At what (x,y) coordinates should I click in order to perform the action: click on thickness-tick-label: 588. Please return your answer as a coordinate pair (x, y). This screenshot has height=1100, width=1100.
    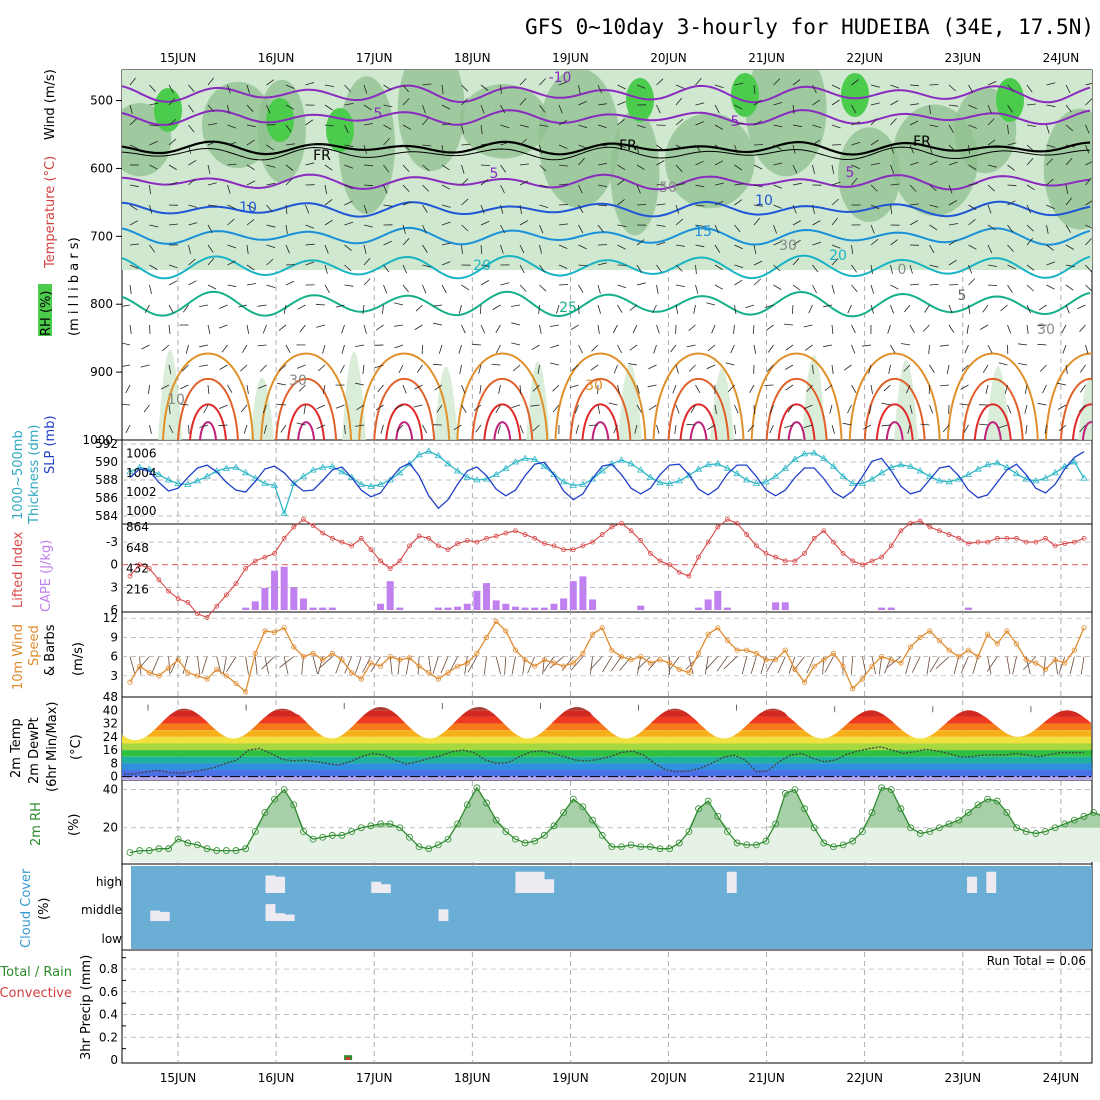
    Looking at the image, I should click on (106, 480).